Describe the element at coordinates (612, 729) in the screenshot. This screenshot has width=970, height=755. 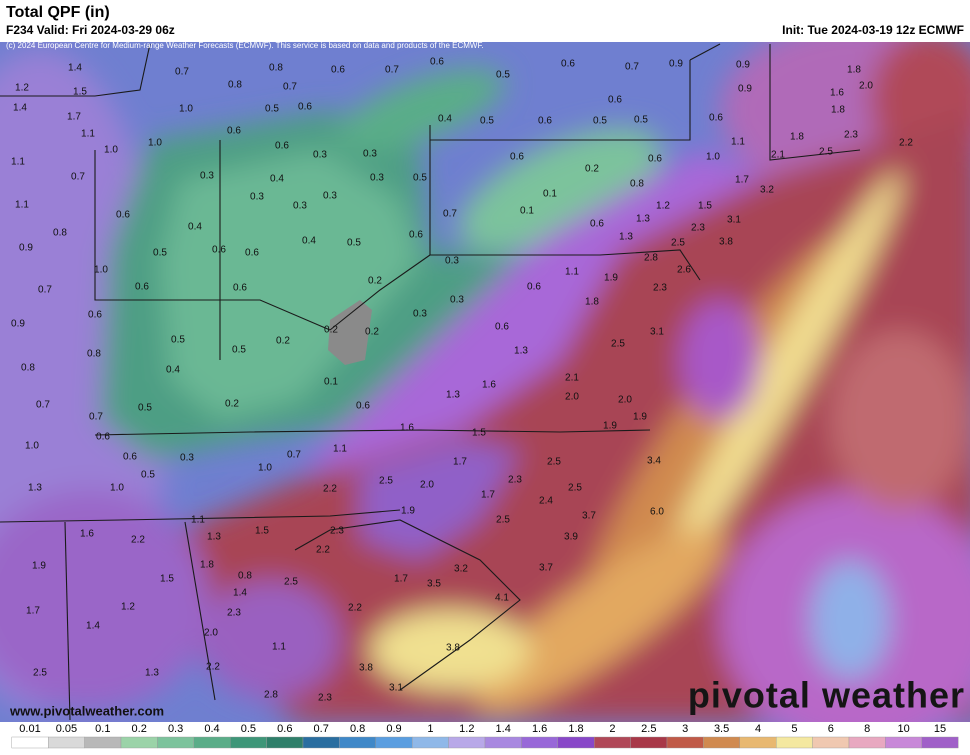
I see `colorbar-tick-label: 2` at that location.